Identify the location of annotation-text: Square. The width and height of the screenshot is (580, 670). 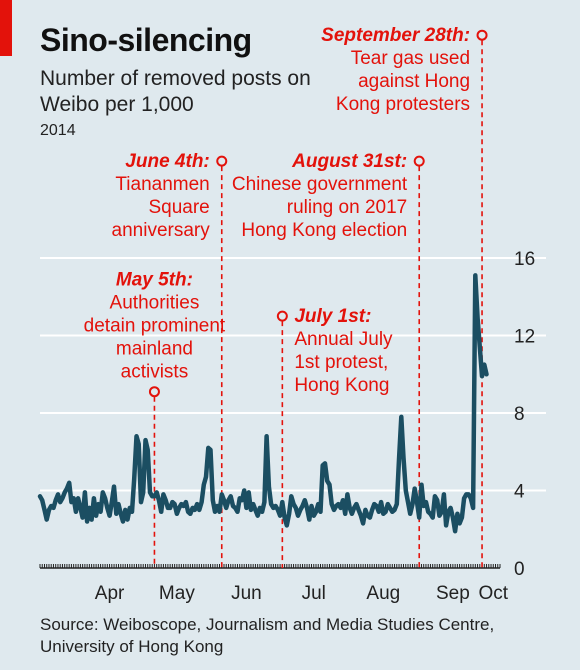
(178, 207).